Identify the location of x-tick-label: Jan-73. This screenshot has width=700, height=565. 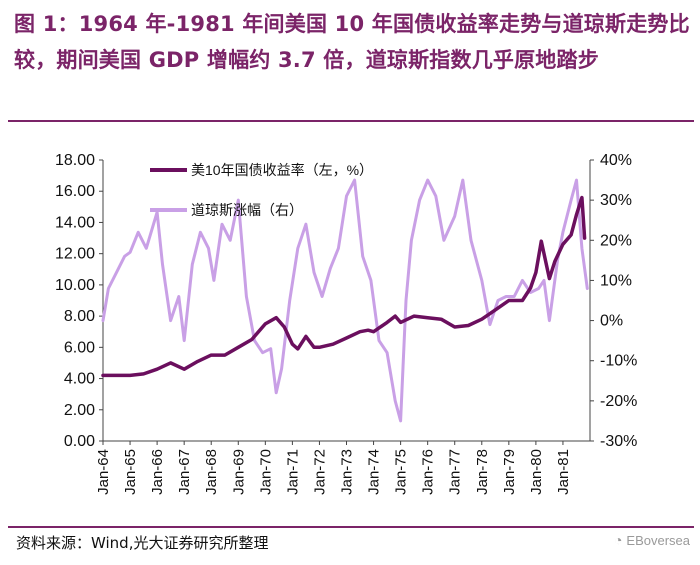
(347, 472).